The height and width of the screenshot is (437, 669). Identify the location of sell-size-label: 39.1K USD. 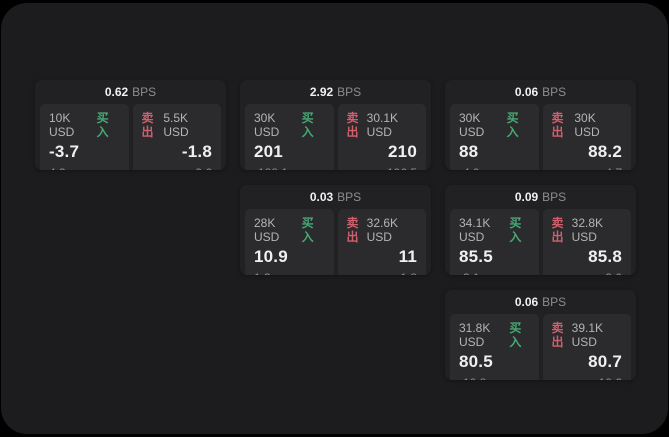
(587, 335).